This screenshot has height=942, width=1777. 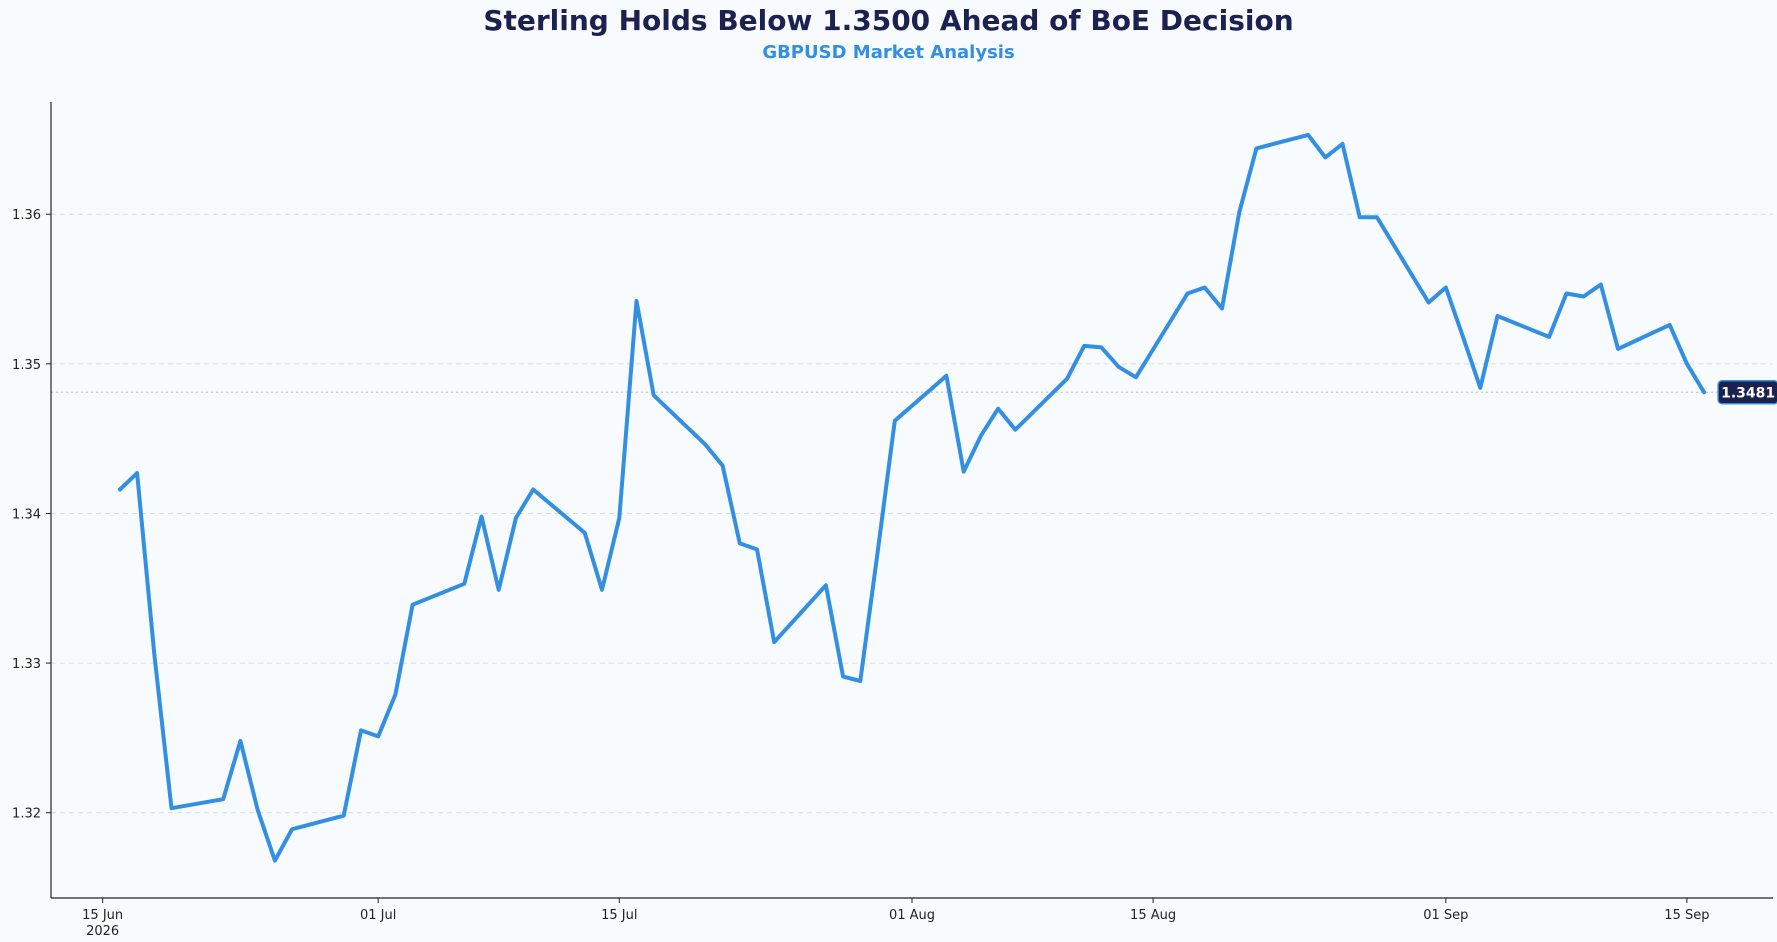 What do you see at coordinates (102, 931) in the screenshot?
I see `x-tick-sublabel: 2026` at bounding box center [102, 931].